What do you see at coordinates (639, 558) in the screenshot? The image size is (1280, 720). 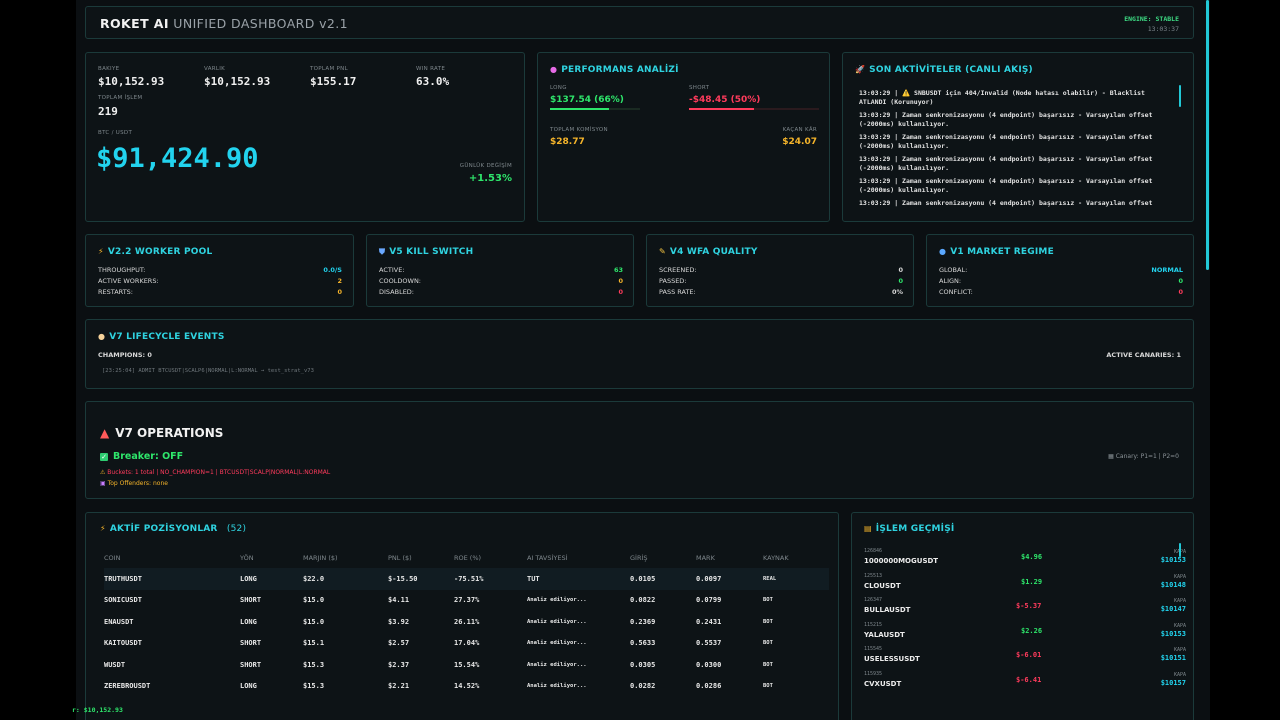 I see `column-header: GİRİŞ` at bounding box center [639, 558].